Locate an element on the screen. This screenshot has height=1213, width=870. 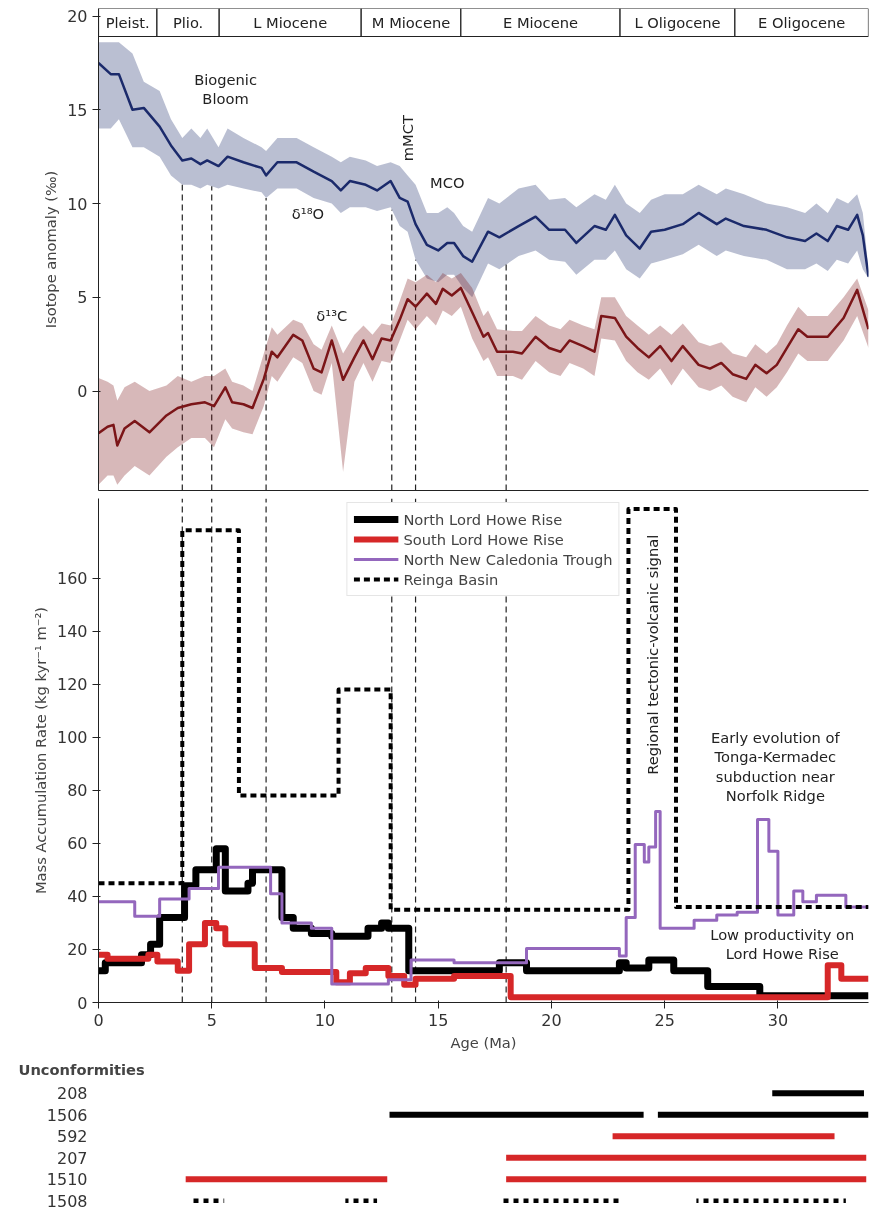
band-label: Pleist. is located at coordinates (127, 22).